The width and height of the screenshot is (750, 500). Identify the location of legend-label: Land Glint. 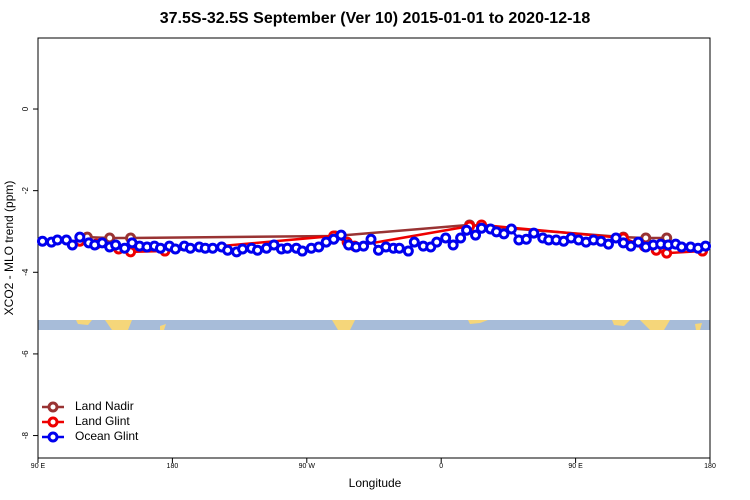
(102, 421).